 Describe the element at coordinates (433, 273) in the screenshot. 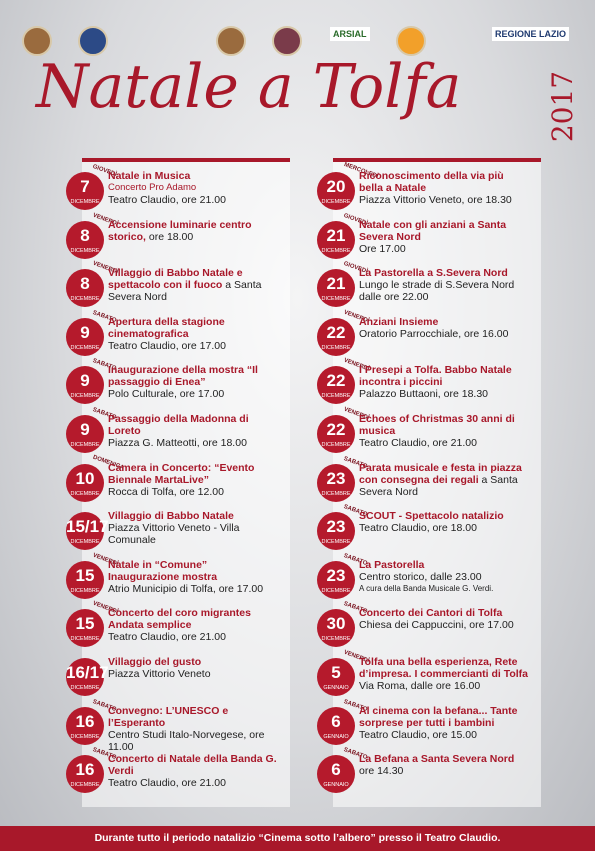

I see `event-title: La Pastorella a S.Severa Nord` at that location.